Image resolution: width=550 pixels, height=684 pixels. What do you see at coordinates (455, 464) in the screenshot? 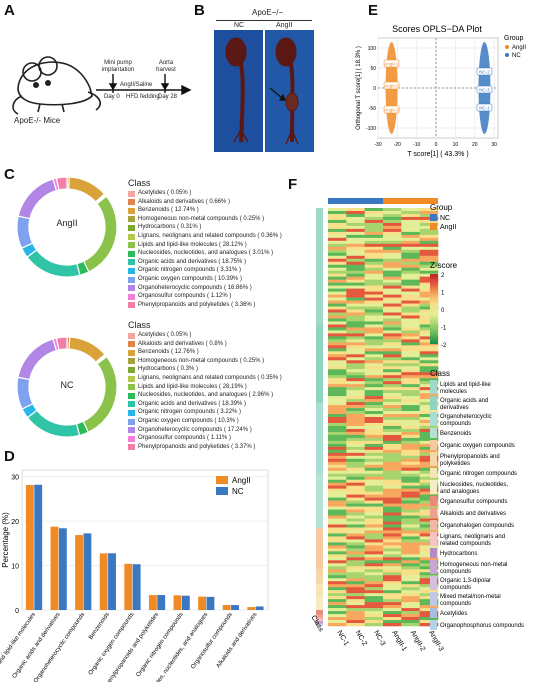
I see `class-legend-label: polyketides` at bounding box center [455, 464].